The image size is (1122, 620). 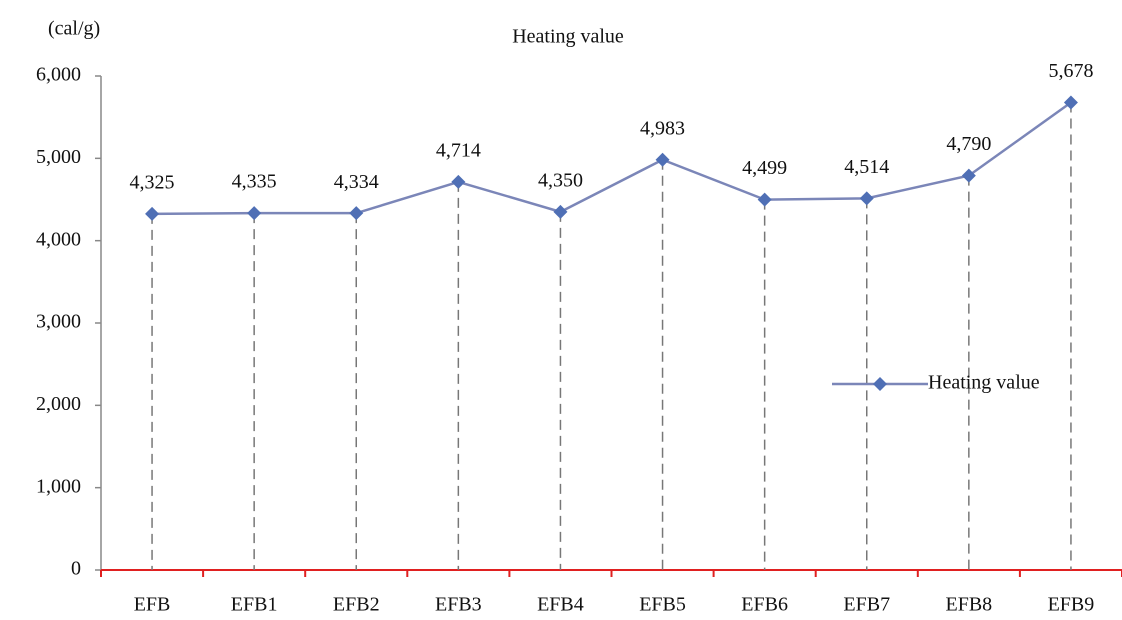 What do you see at coordinates (356, 605) in the screenshot?
I see `x-tick-label: EFB2` at bounding box center [356, 605].